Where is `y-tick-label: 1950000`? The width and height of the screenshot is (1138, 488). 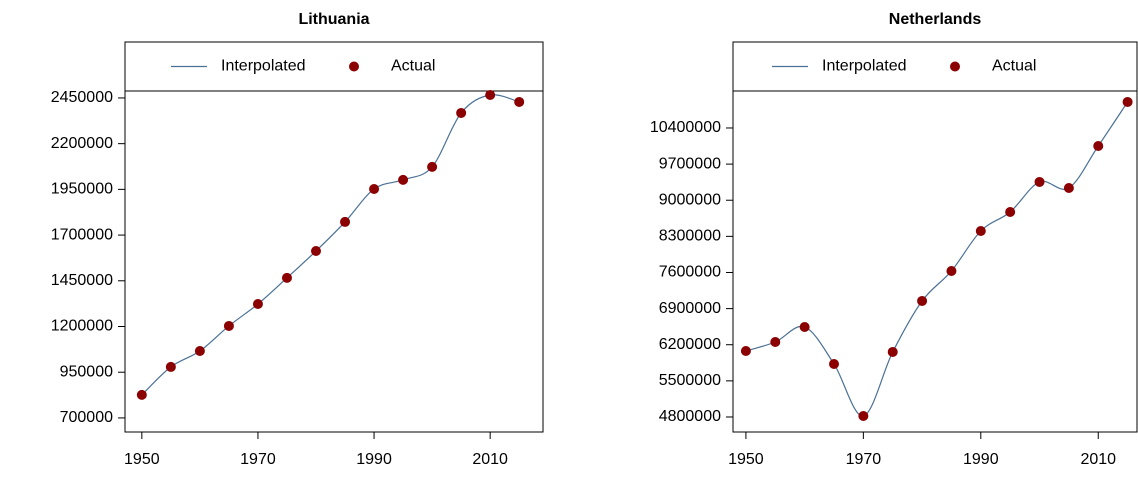 y-tick-label: 1950000 is located at coordinates (82, 189).